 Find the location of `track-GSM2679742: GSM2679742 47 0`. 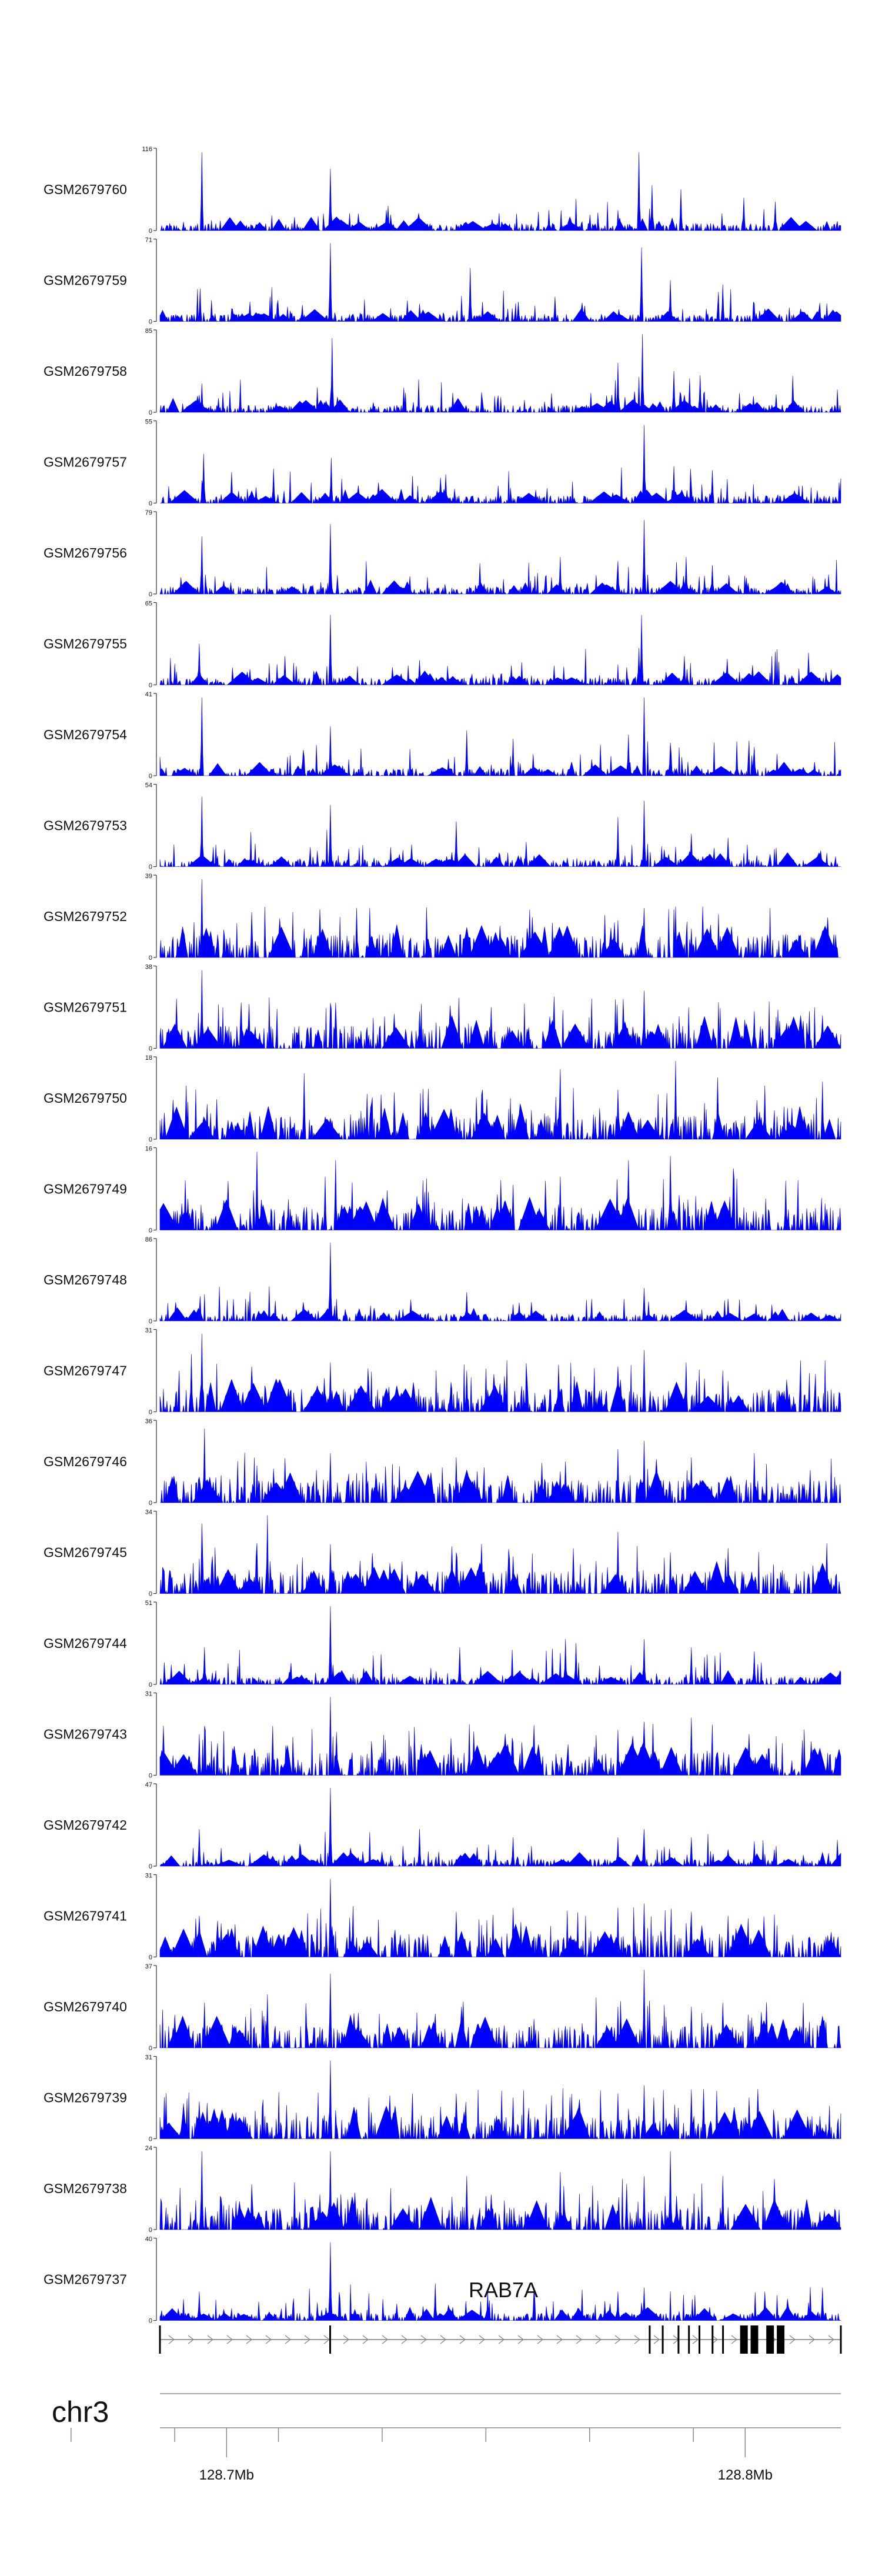

track-GSM2679742: GSM2679742 47 0 is located at coordinates (442, 1825).